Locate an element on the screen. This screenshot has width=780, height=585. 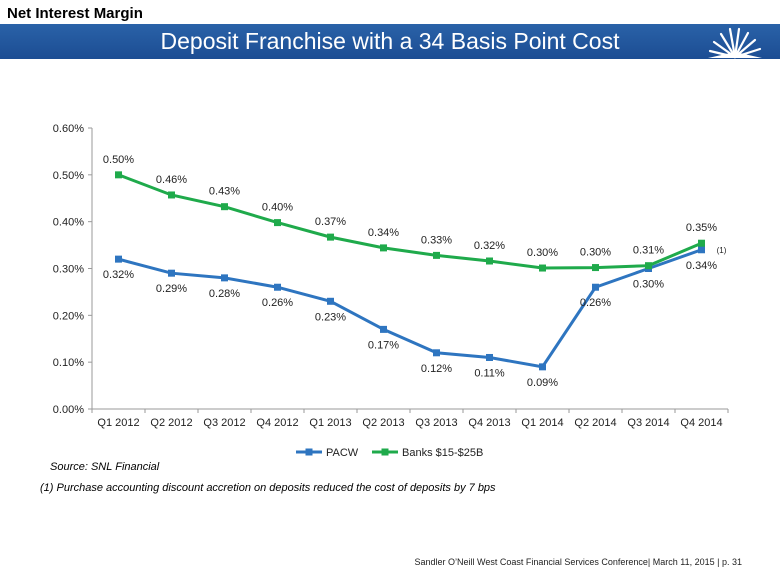
source-note: Source: SNL Financial is located at coordinates (105, 467).